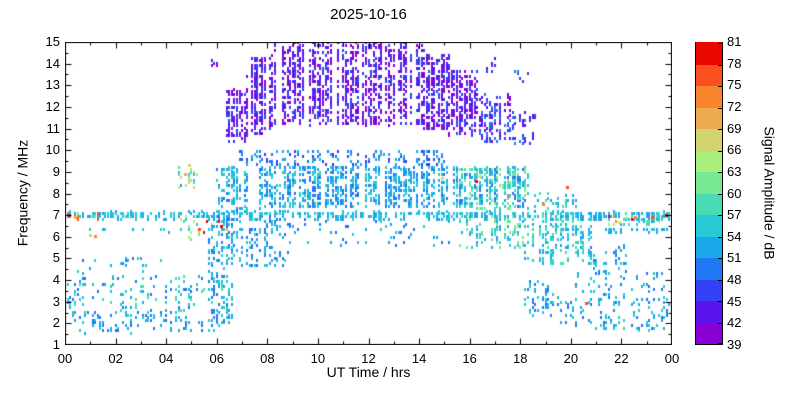 The height and width of the screenshot is (400, 800). Describe the element at coordinates (734, 41) in the screenshot. I see `colorbar-tick-label: 81` at that location.